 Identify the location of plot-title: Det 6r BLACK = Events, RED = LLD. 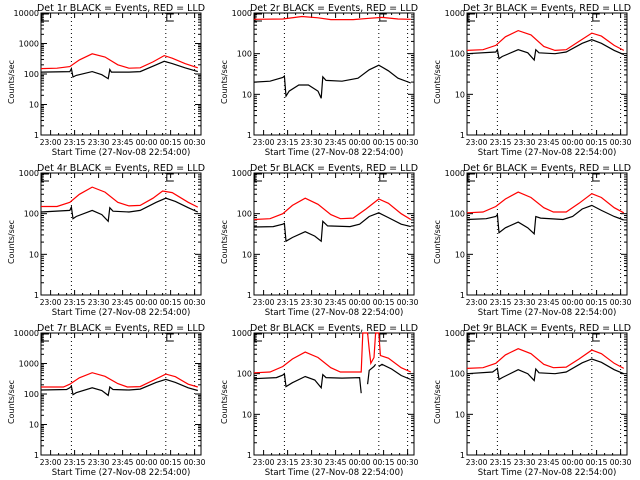
(547, 168).